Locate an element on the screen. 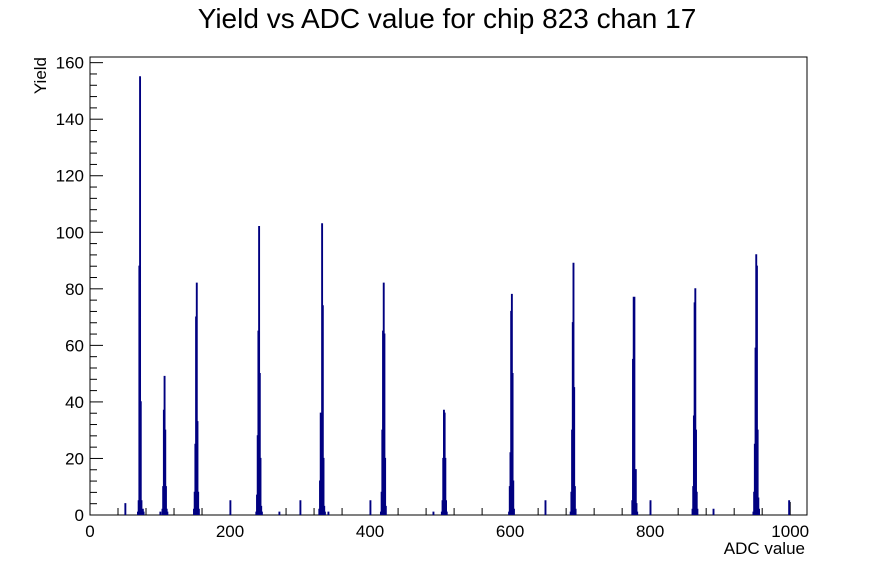  x-tick-label: 800 is located at coordinates (650, 531).